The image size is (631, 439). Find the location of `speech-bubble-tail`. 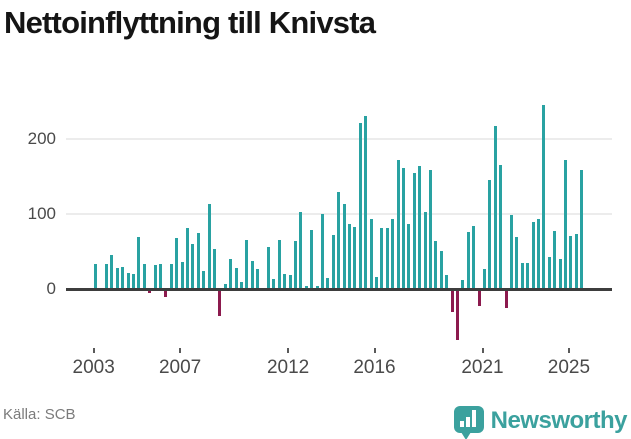

speech-bubble-tail is located at coordinates (465, 435).